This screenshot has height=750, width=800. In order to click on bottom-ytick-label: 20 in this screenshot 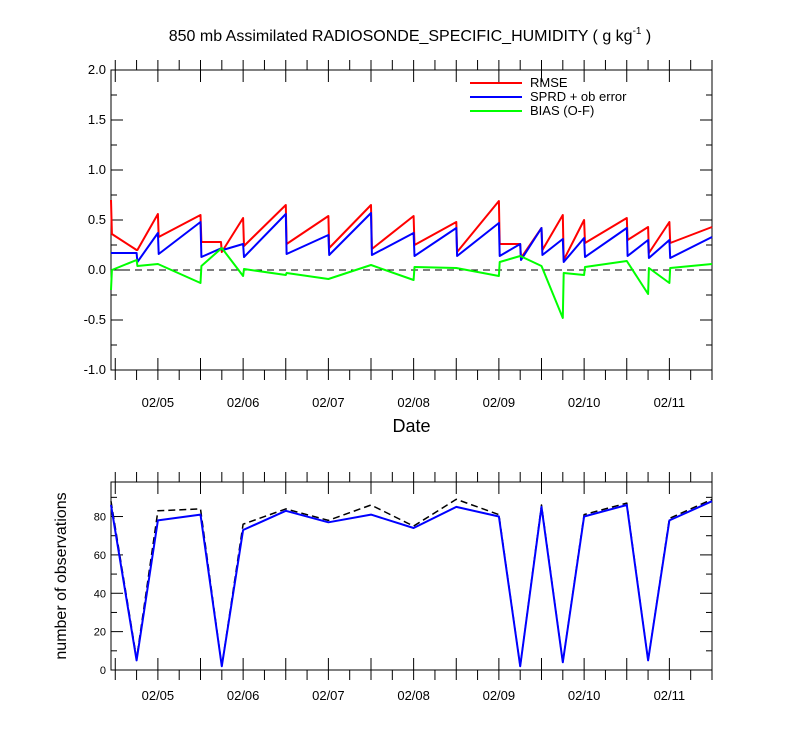, I will do `click(100, 633)`.